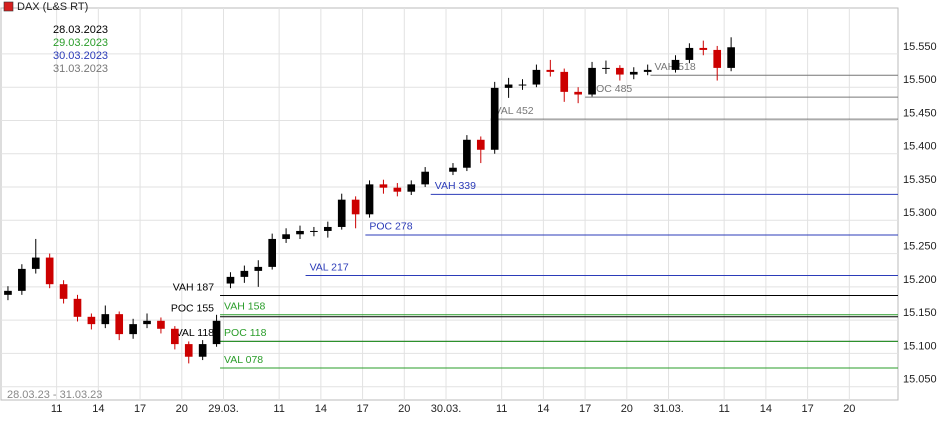 The width and height of the screenshot is (940, 435). I want to click on y-tick-label: 15.400, so click(920, 147).